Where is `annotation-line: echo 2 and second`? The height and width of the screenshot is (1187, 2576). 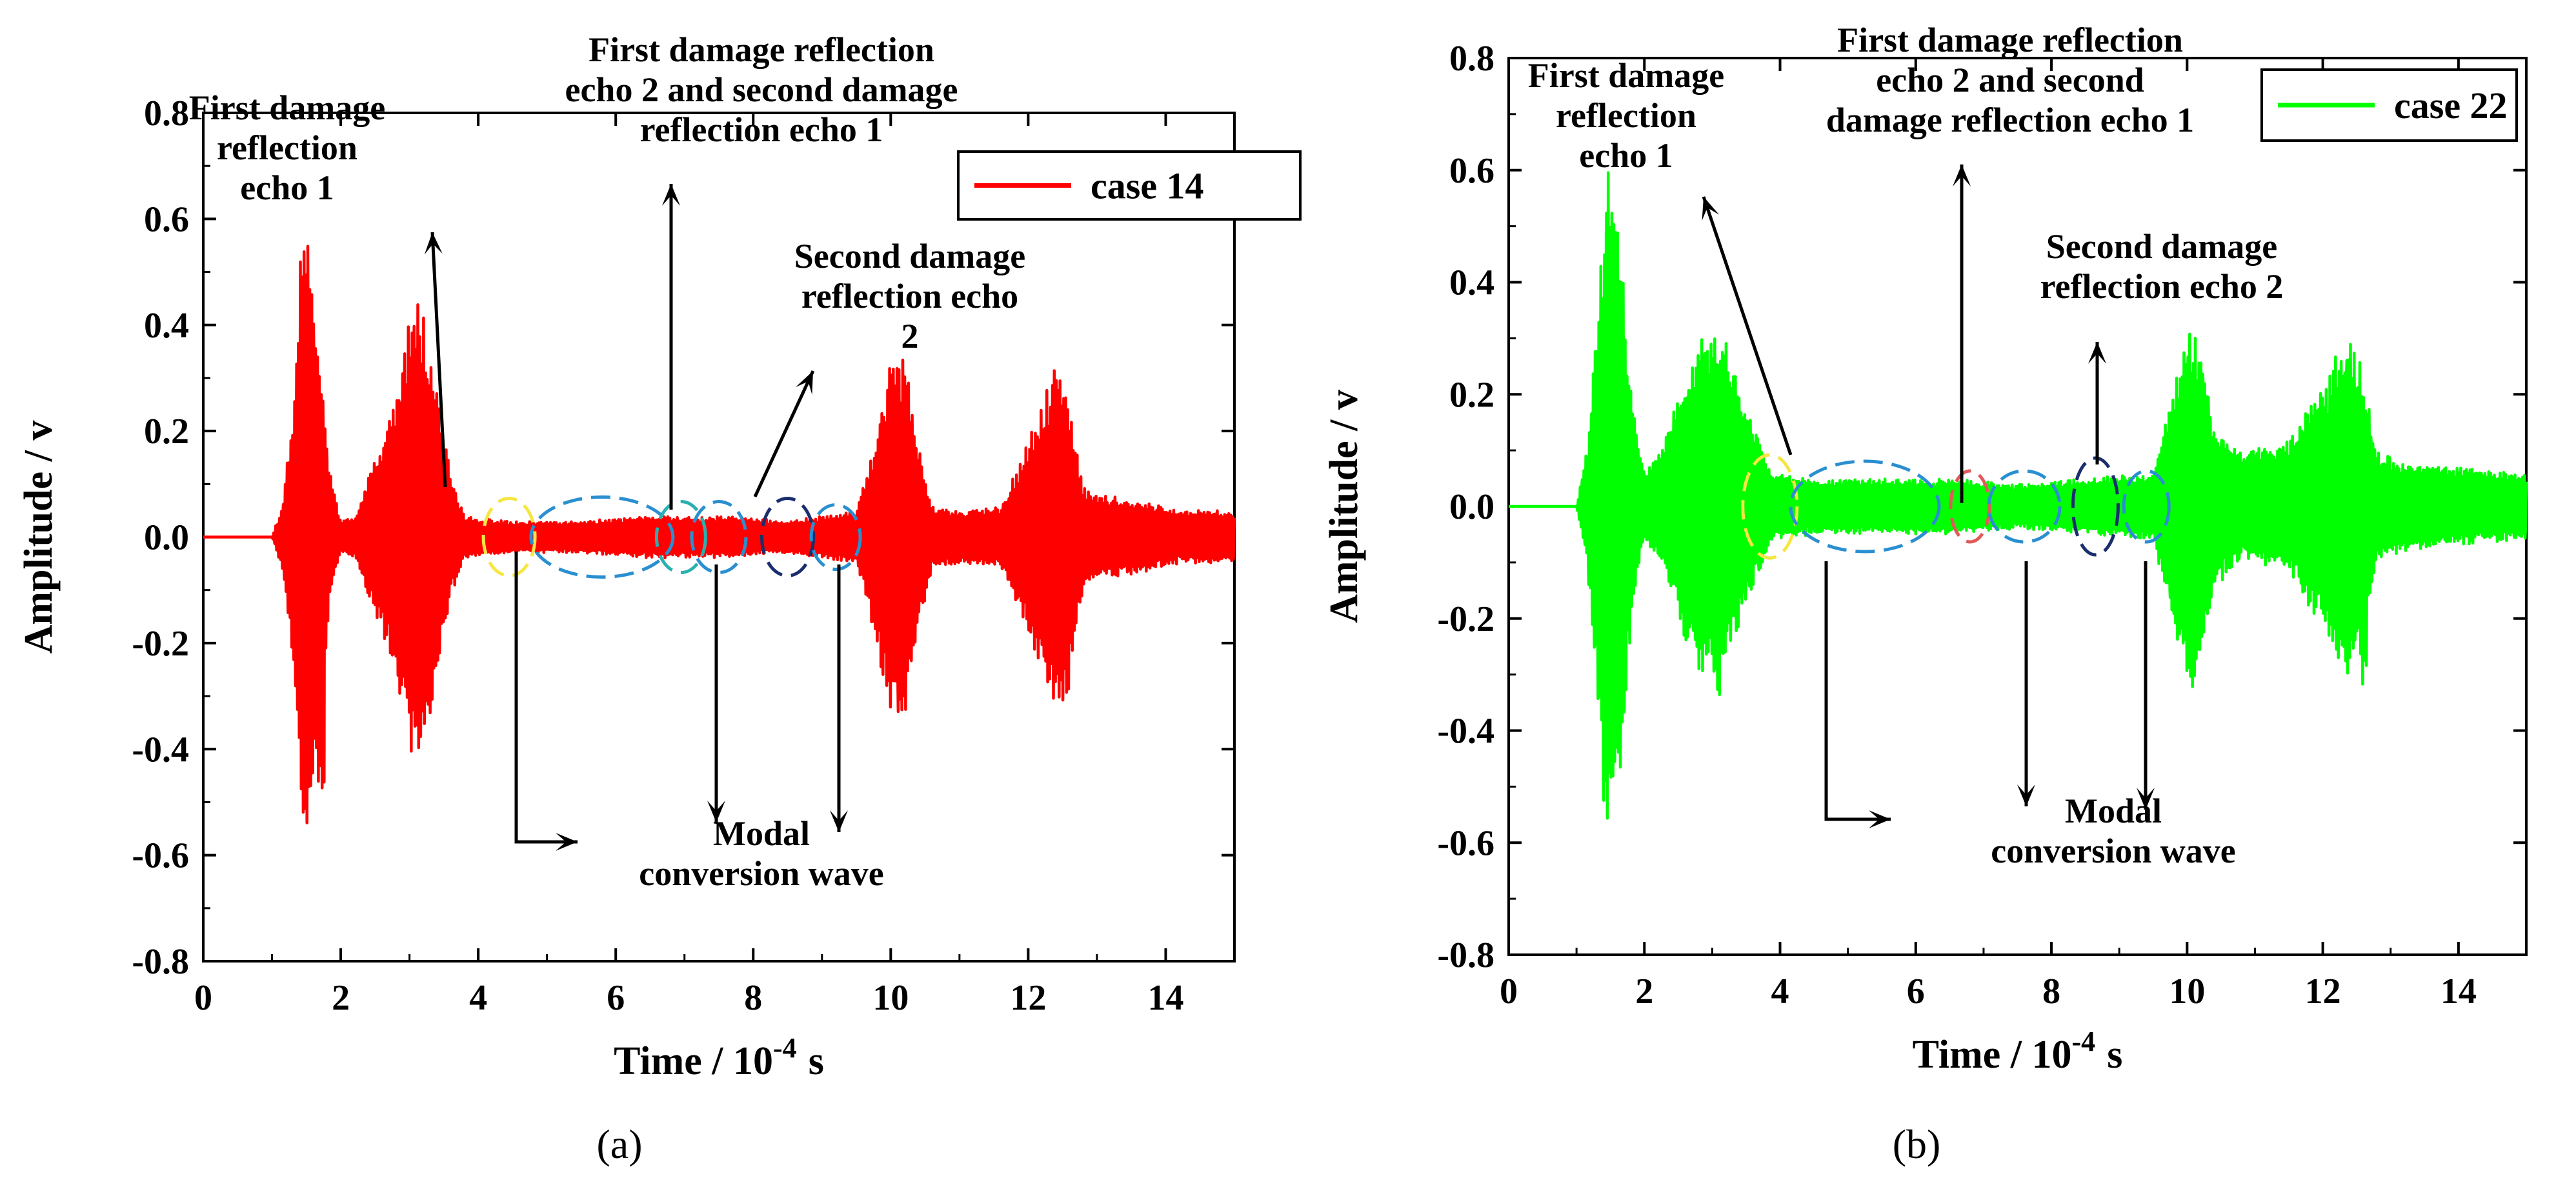
annotation-line: echo 2 and second is located at coordinates (2010, 80).